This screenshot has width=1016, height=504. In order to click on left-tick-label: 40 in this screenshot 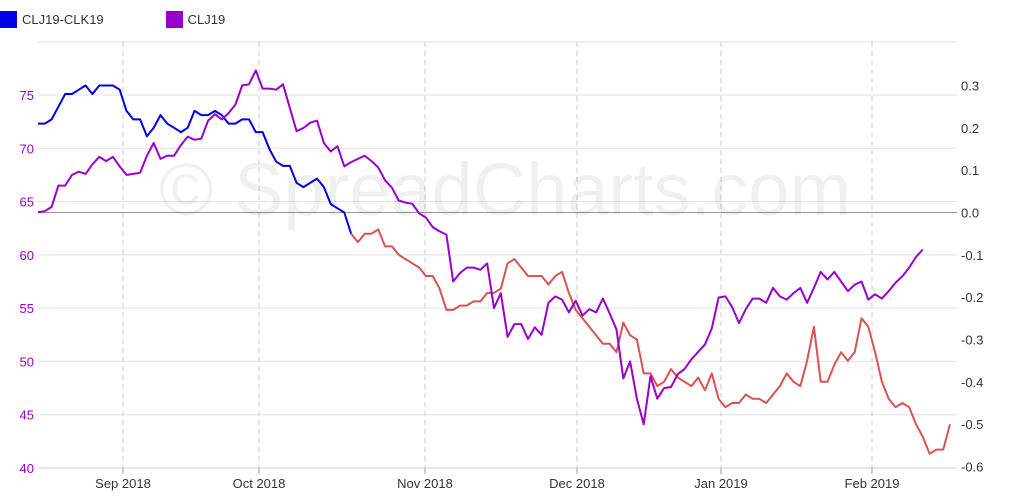, I will do `click(27, 468)`.